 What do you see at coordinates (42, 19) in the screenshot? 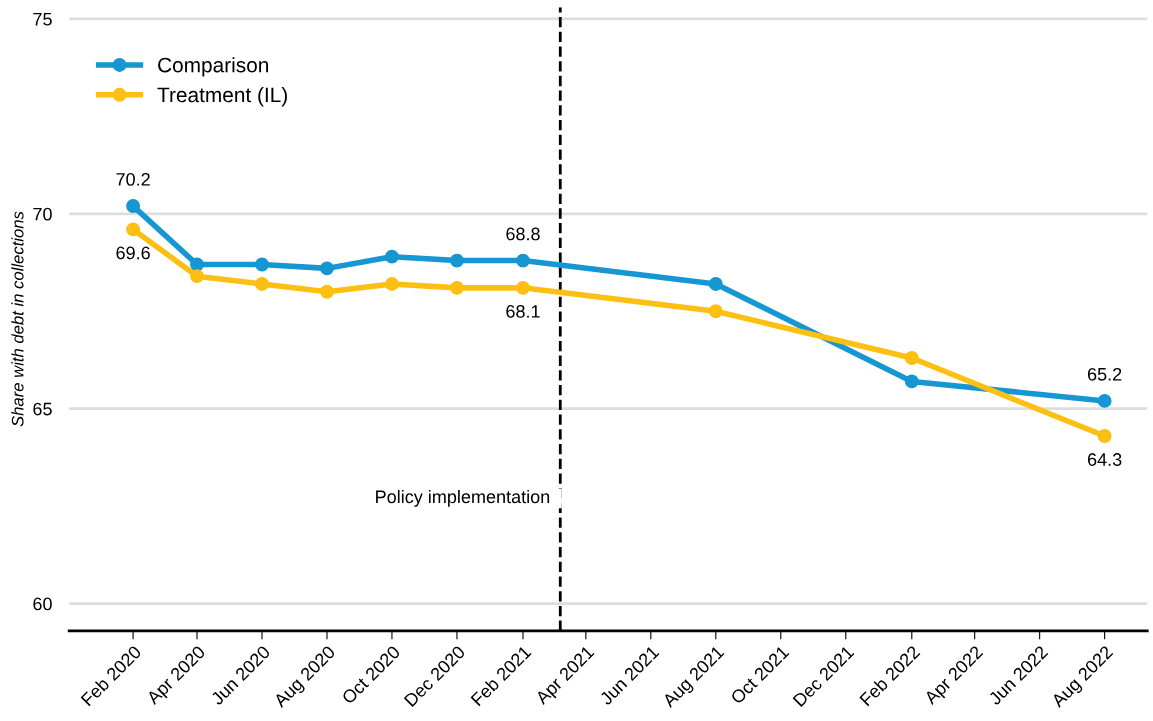
I see `y-tick-label: 75` at bounding box center [42, 19].